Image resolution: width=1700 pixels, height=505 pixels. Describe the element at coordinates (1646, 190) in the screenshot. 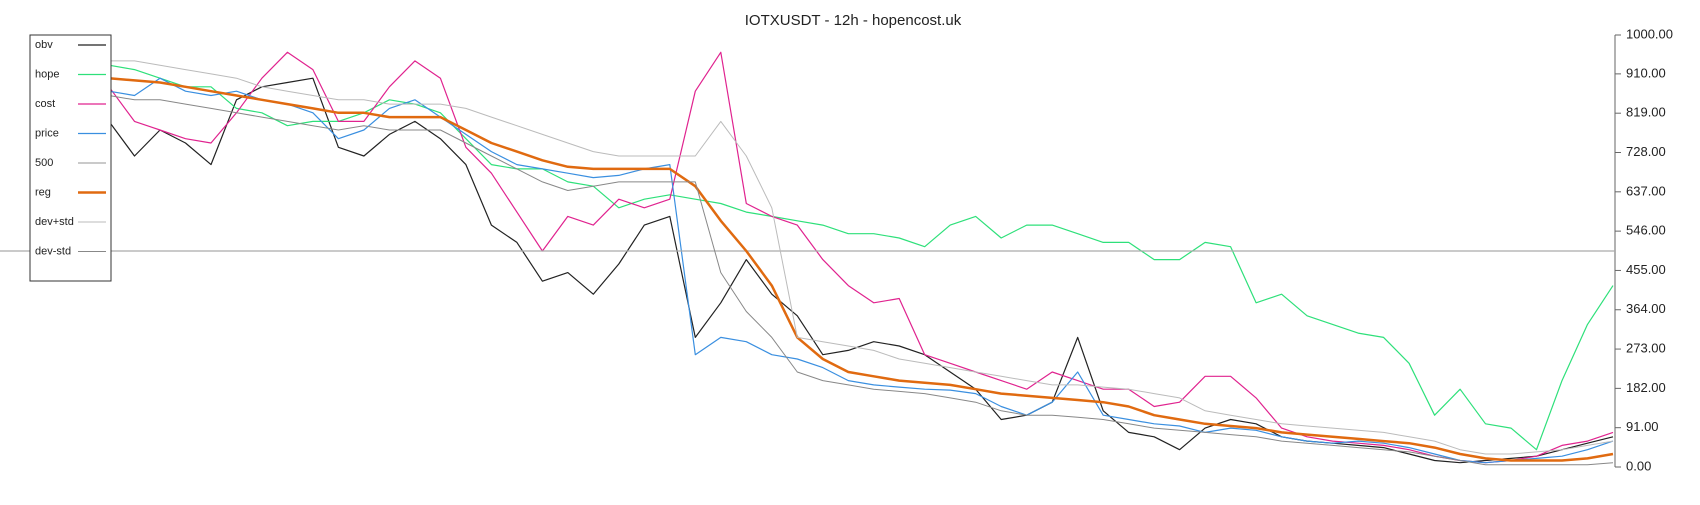

I see `y-tick-label: 637.00` at that location.